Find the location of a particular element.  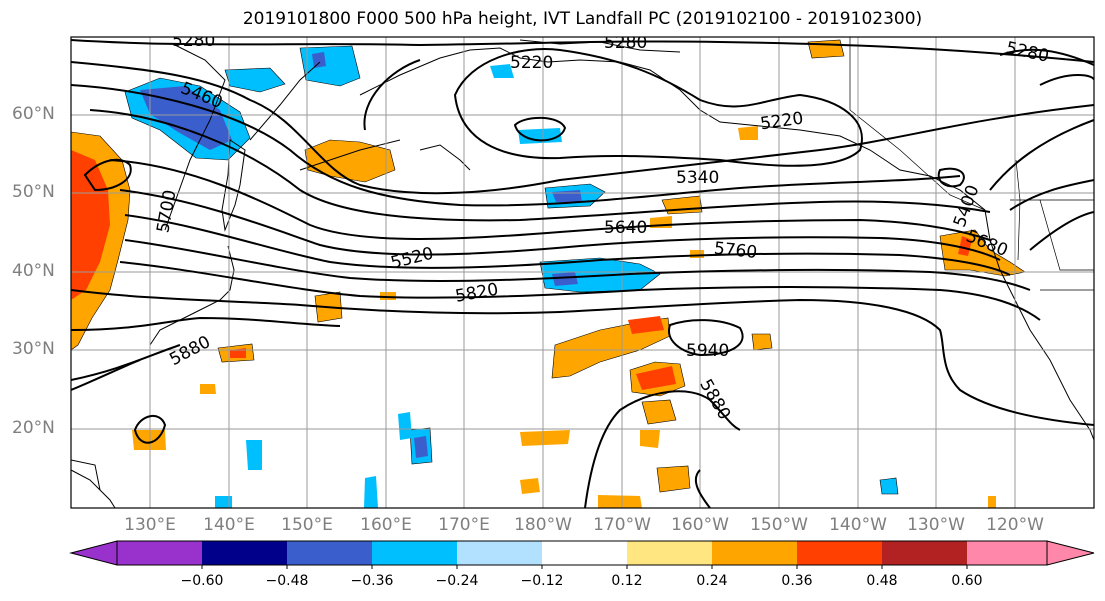

lon-label: 140°W is located at coordinates (858, 525).